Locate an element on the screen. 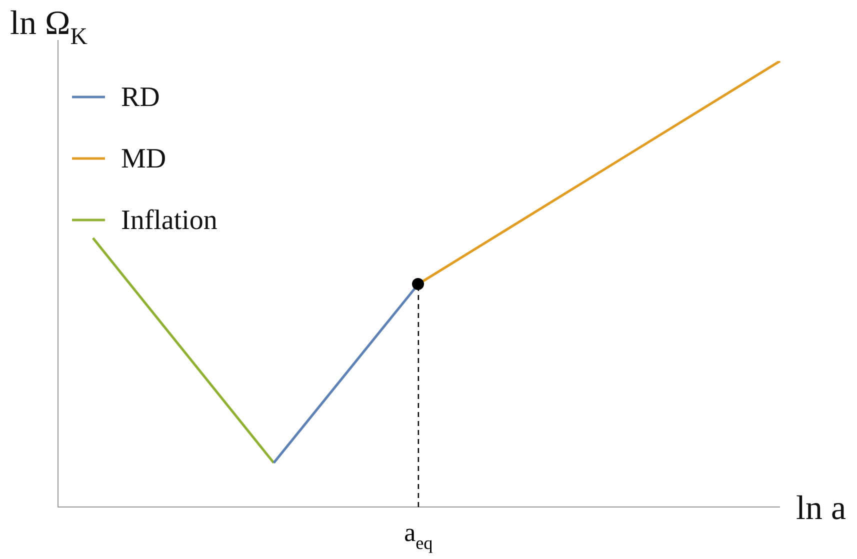  legend-label: MD is located at coordinates (143, 159).